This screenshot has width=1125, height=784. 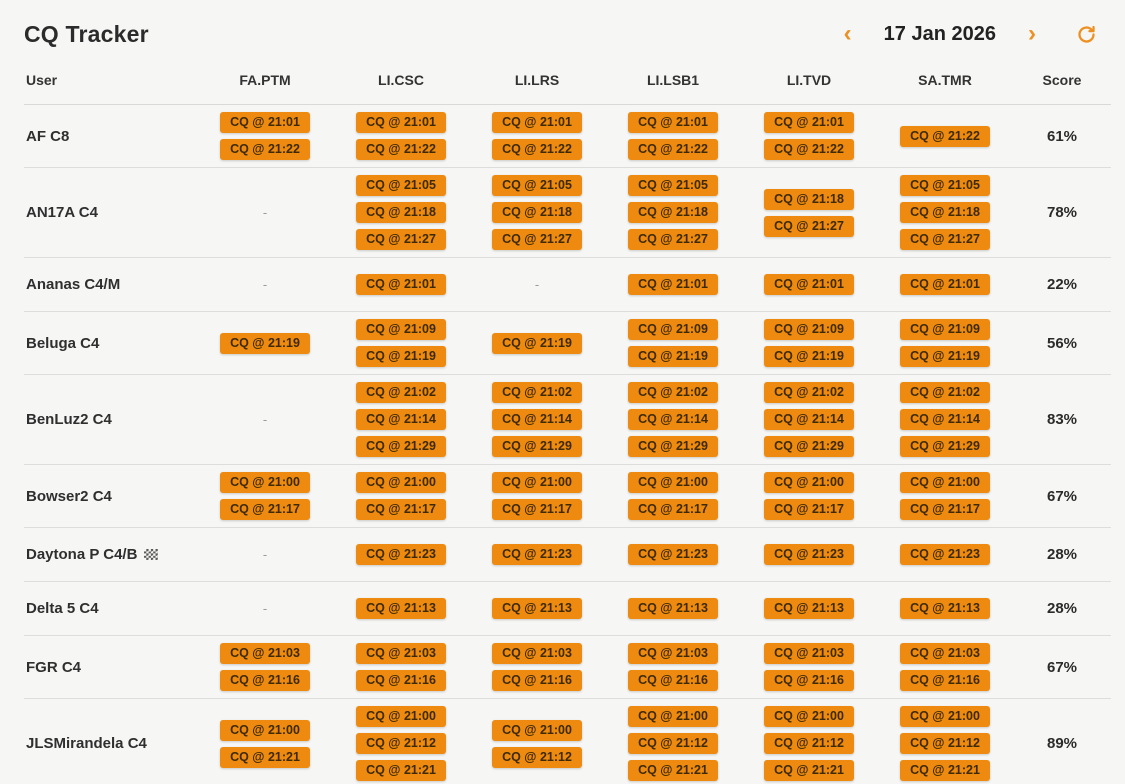 What do you see at coordinates (848, 34) in the screenshot?
I see `prev-day-button: ‹` at bounding box center [848, 34].